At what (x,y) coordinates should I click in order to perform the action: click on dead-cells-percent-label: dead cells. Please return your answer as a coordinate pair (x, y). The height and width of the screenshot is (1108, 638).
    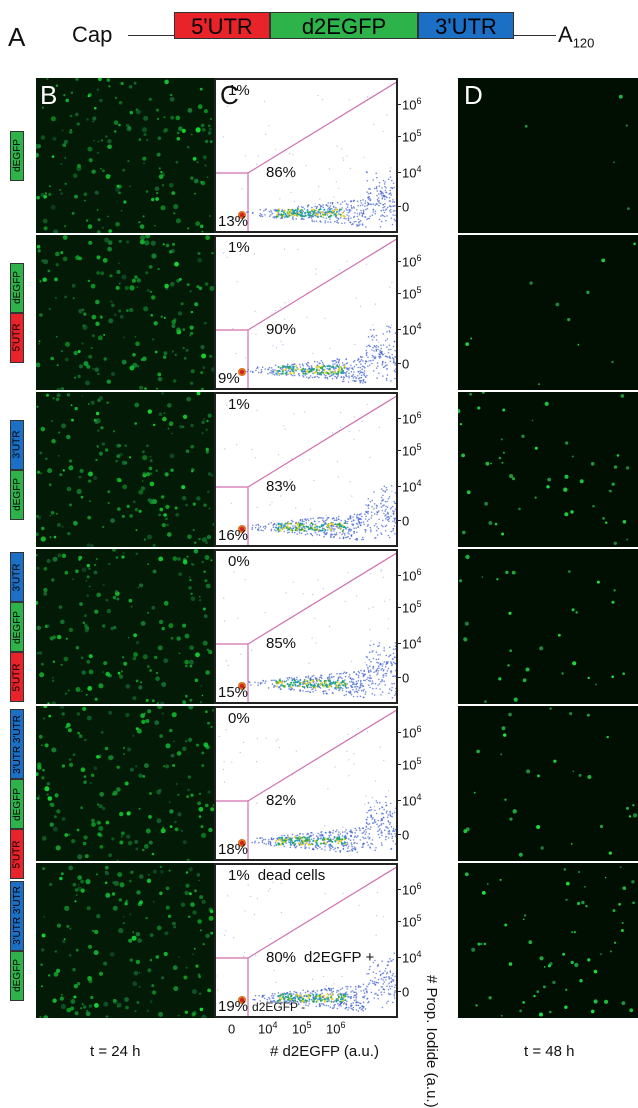
    Looking at the image, I should click on (291, 875).